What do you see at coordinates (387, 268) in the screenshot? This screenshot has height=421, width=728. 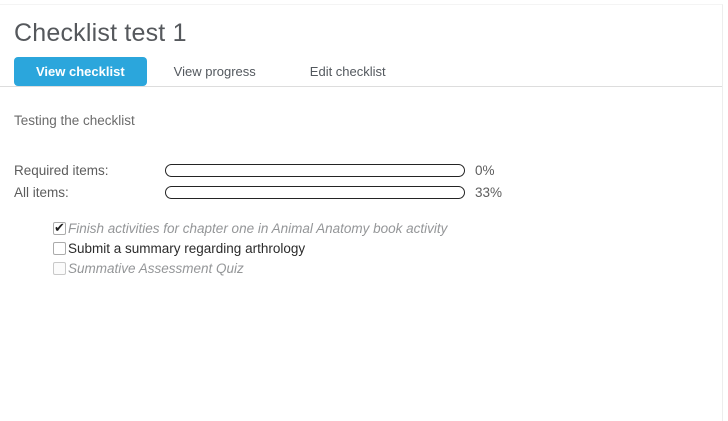 I see `list-item: Summative Assessment Quiz` at bounding box center [387, 268].